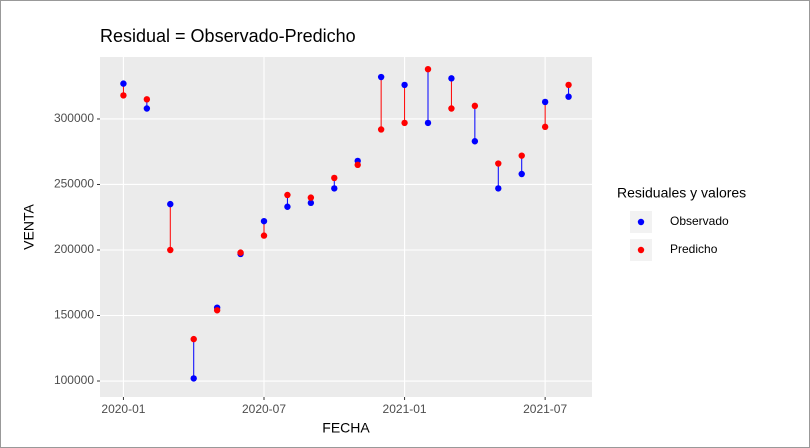  Describe the element at coordinates (74, 118) in the screenshot. I see `y-tick-label: 300000` at that location.